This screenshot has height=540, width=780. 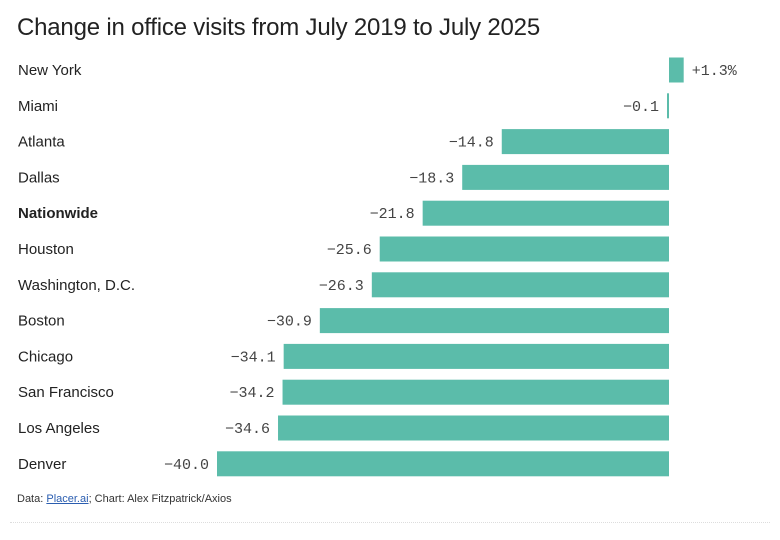 I want to click on value-label: −34.2, so click(x=252, y=393).